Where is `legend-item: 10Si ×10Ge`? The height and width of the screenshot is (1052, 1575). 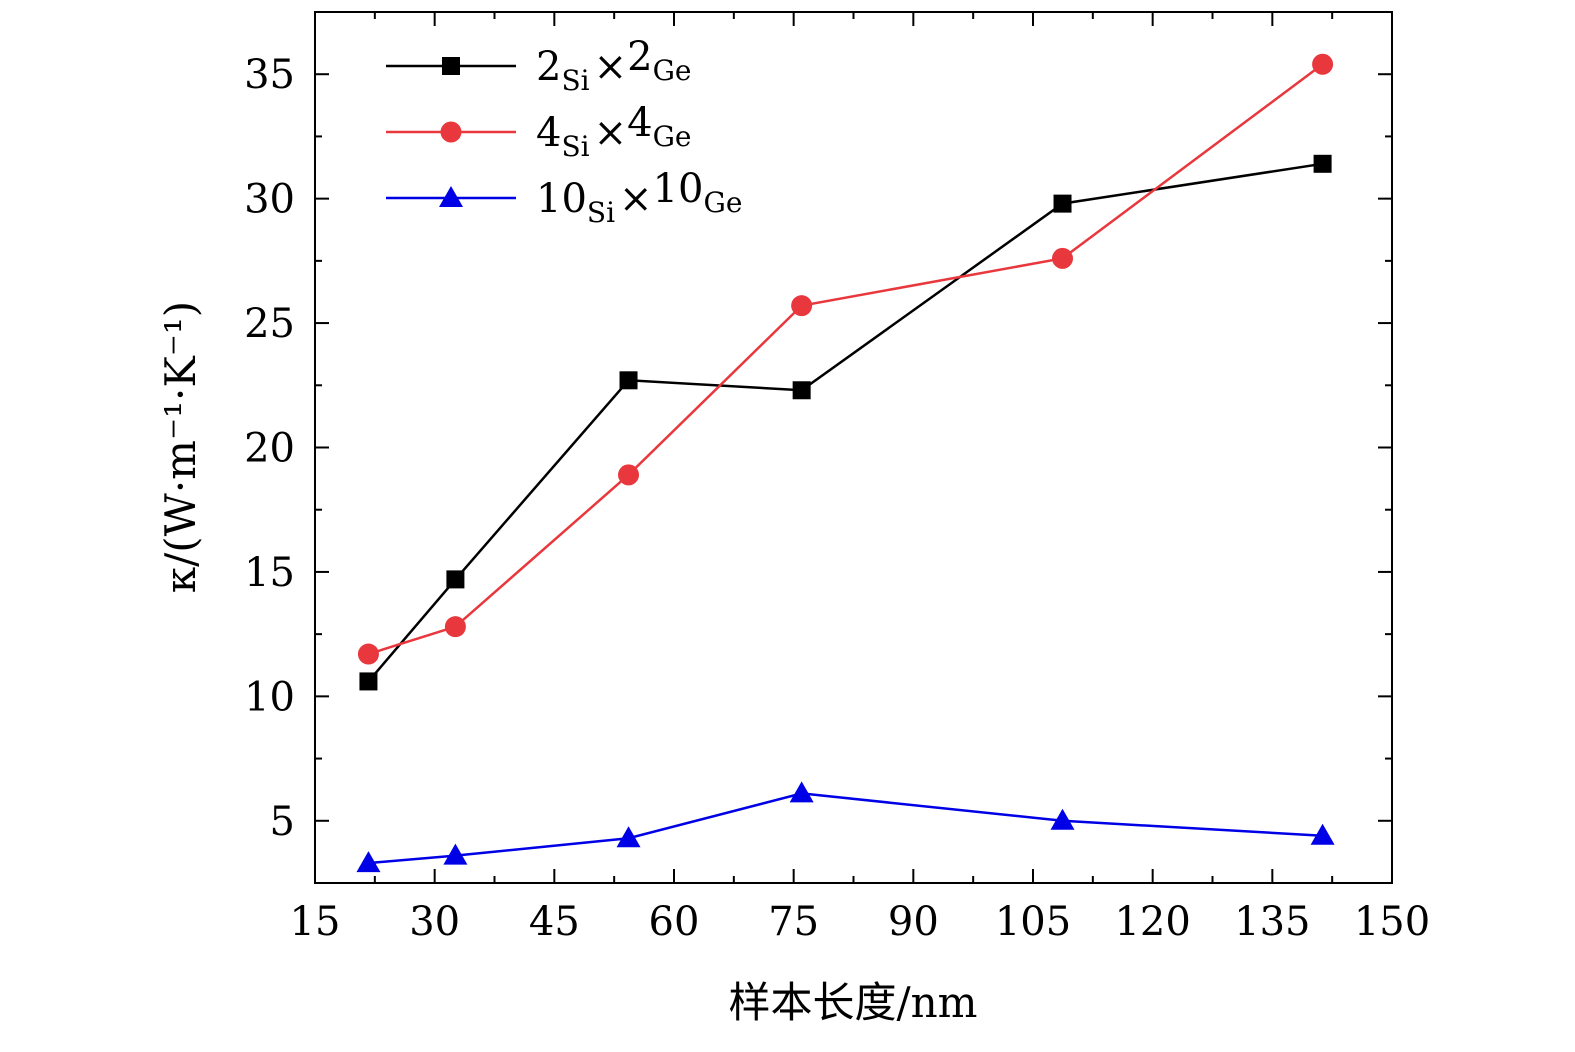
legend-item: 10Si ×10Ge is located at coordinates (564, 197).